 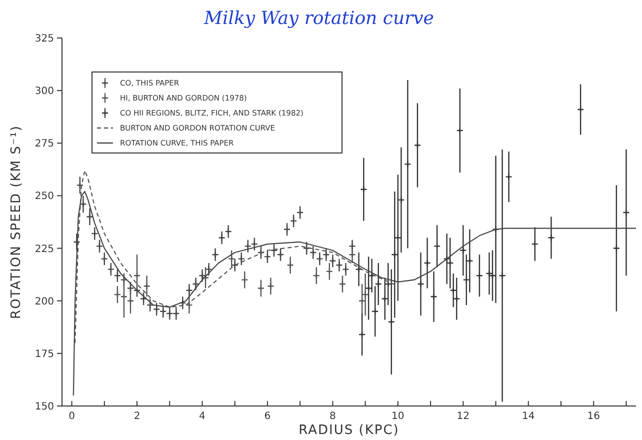 What do you see at coordinates (16, 222) in the screenshot?
I see `y-axis-title: ROTATION SPEED (KM S⁻¹)` at bounding box center [16, 222].